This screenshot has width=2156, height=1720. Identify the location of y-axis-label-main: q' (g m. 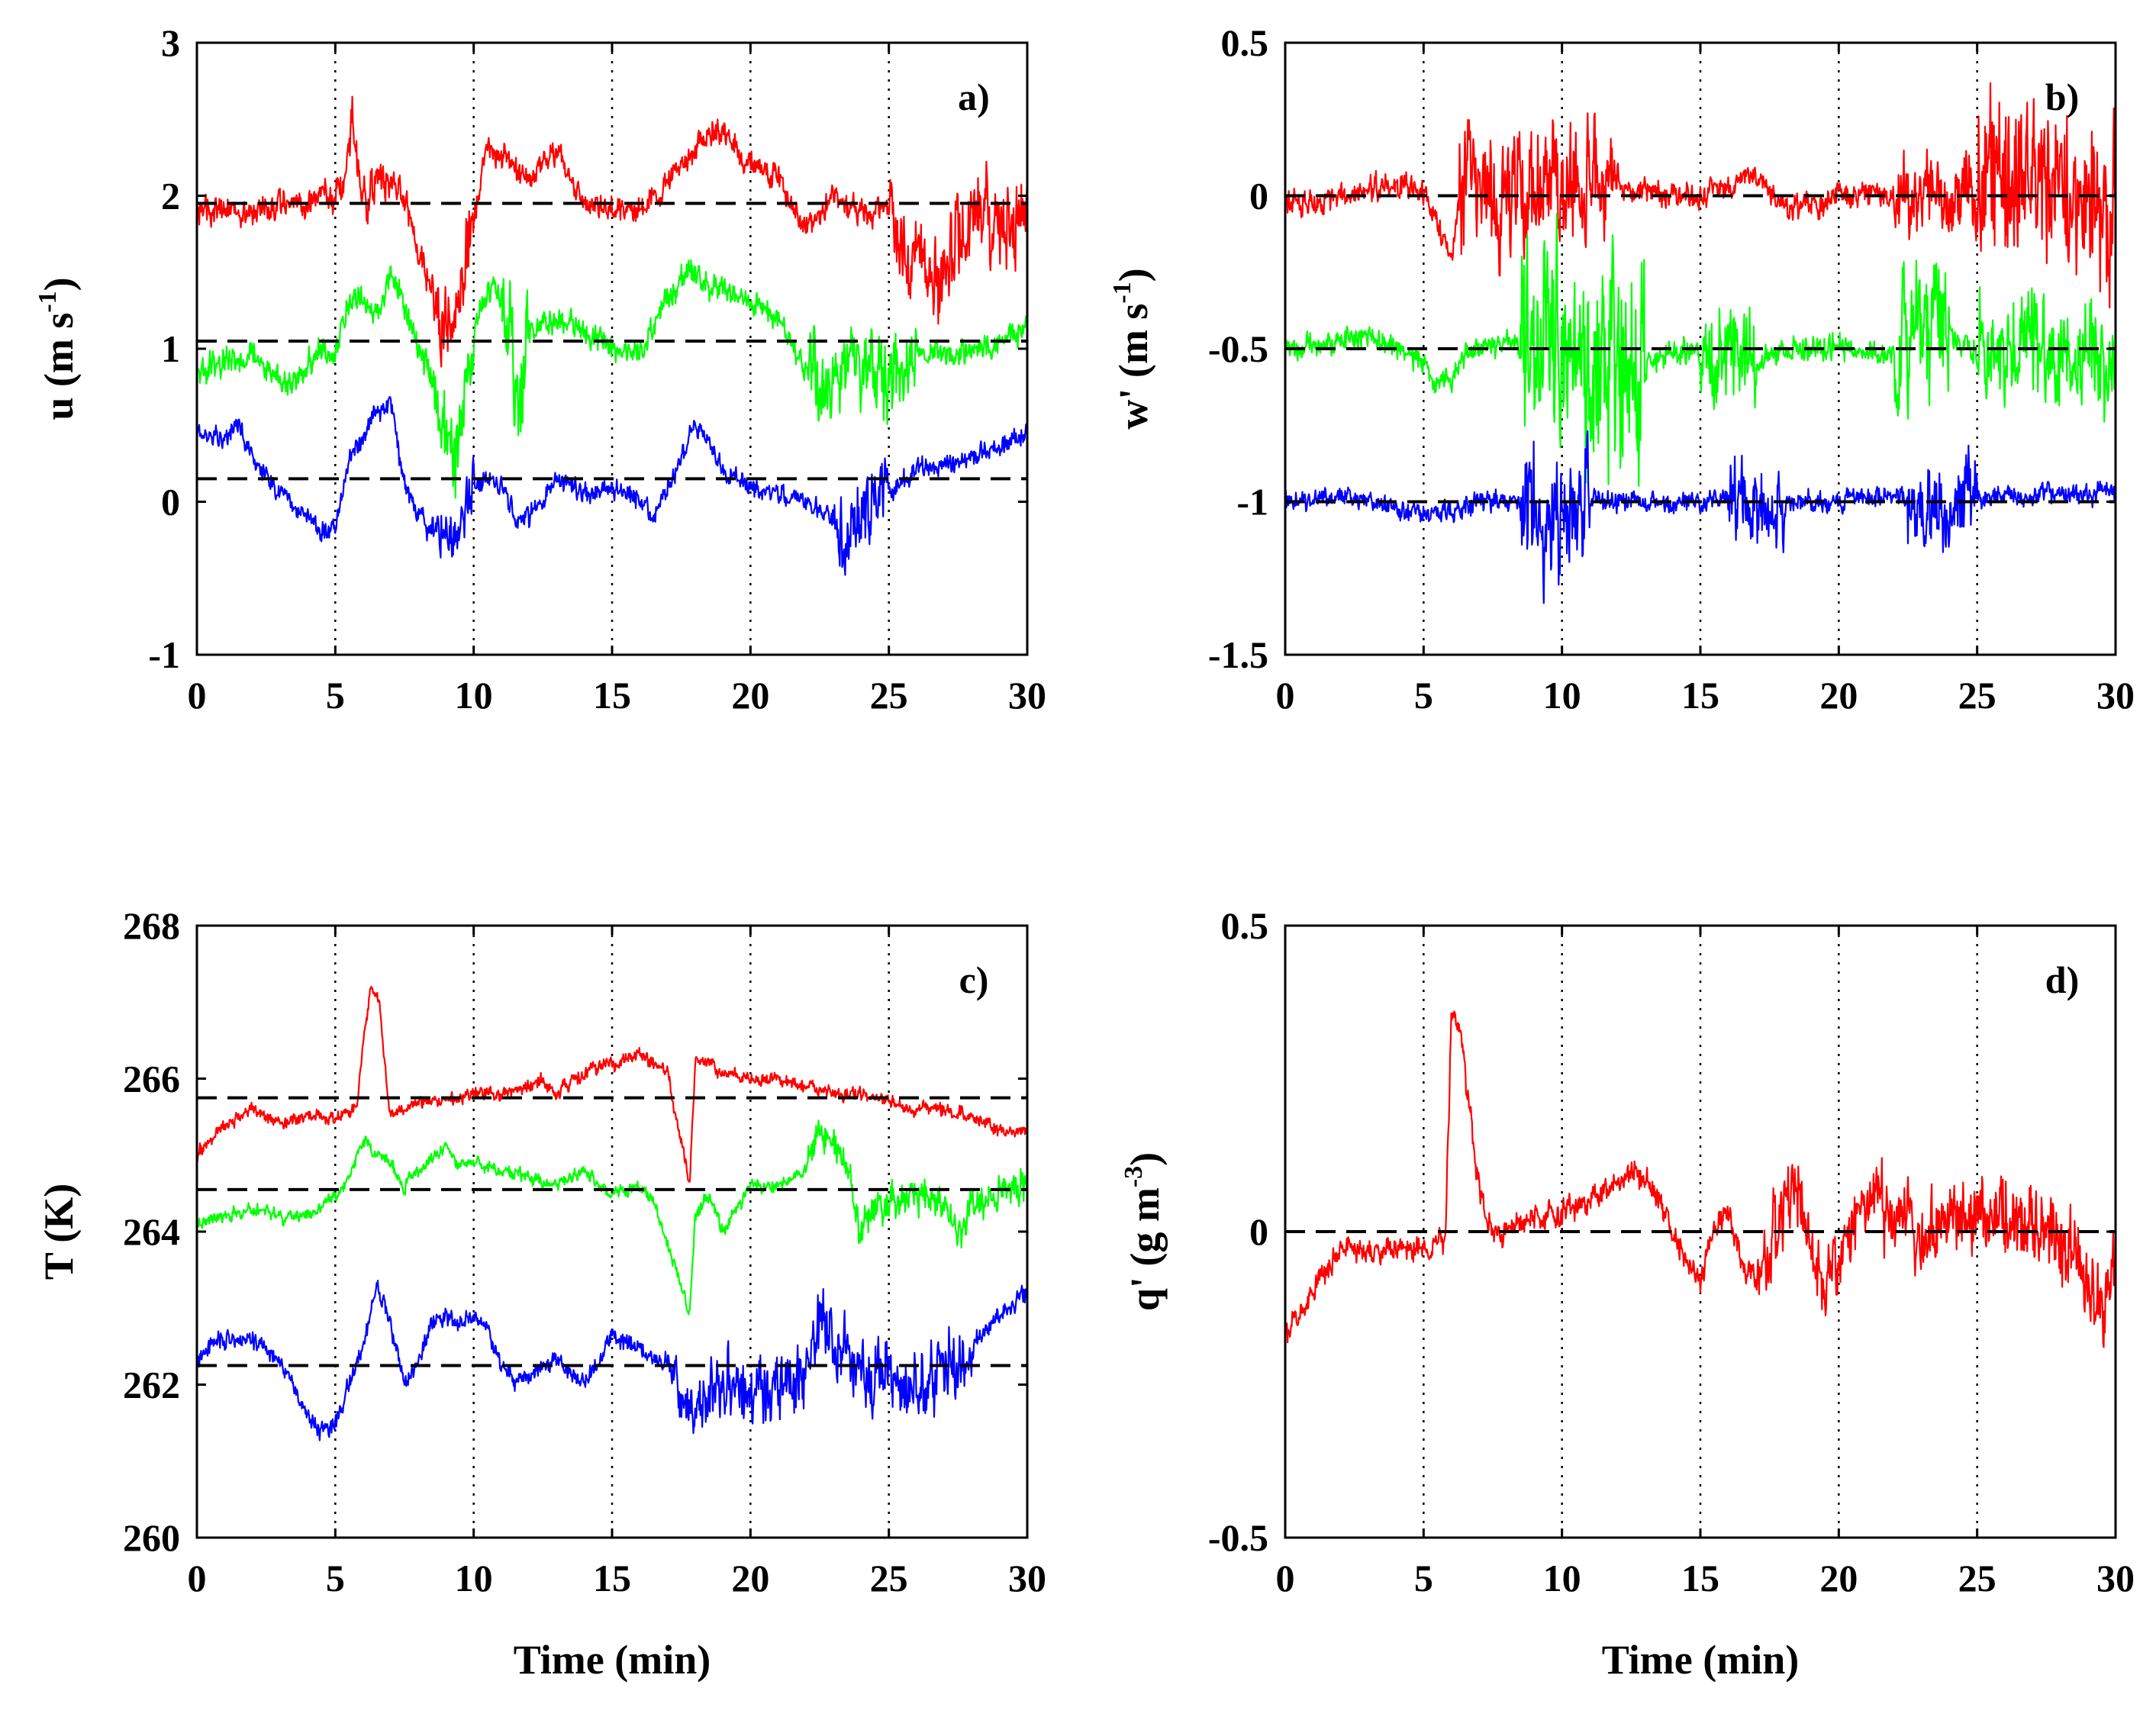
(1145, 1249).